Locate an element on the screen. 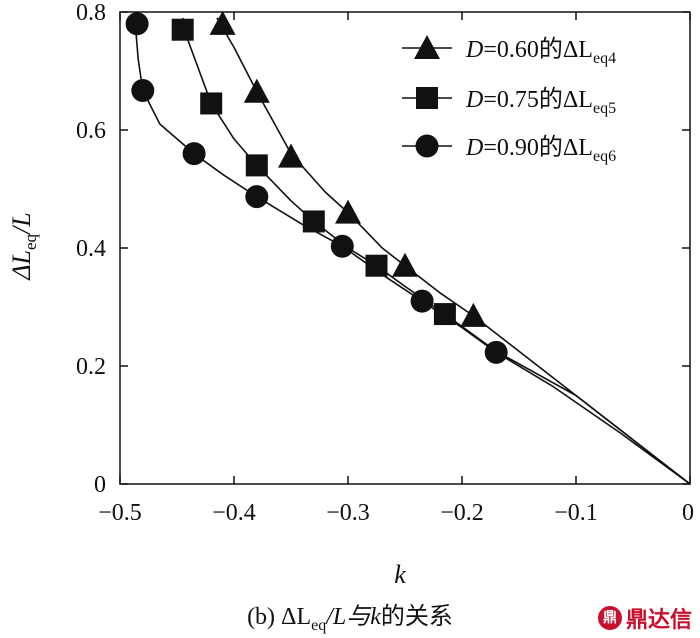 This screenshot has height=638, width=700. x-tick-label: 0 is located at coordinates (688, 513).